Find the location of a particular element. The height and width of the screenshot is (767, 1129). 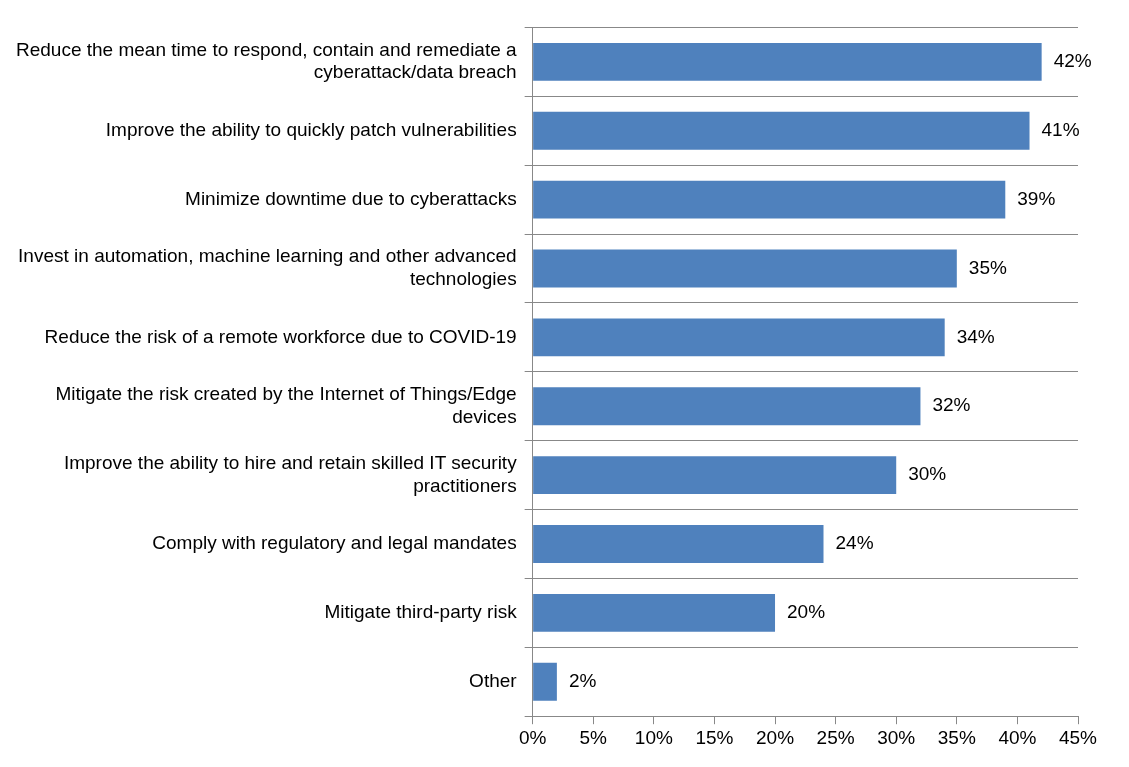

x-tick-label: 30% is located at coordinates (896, 737).